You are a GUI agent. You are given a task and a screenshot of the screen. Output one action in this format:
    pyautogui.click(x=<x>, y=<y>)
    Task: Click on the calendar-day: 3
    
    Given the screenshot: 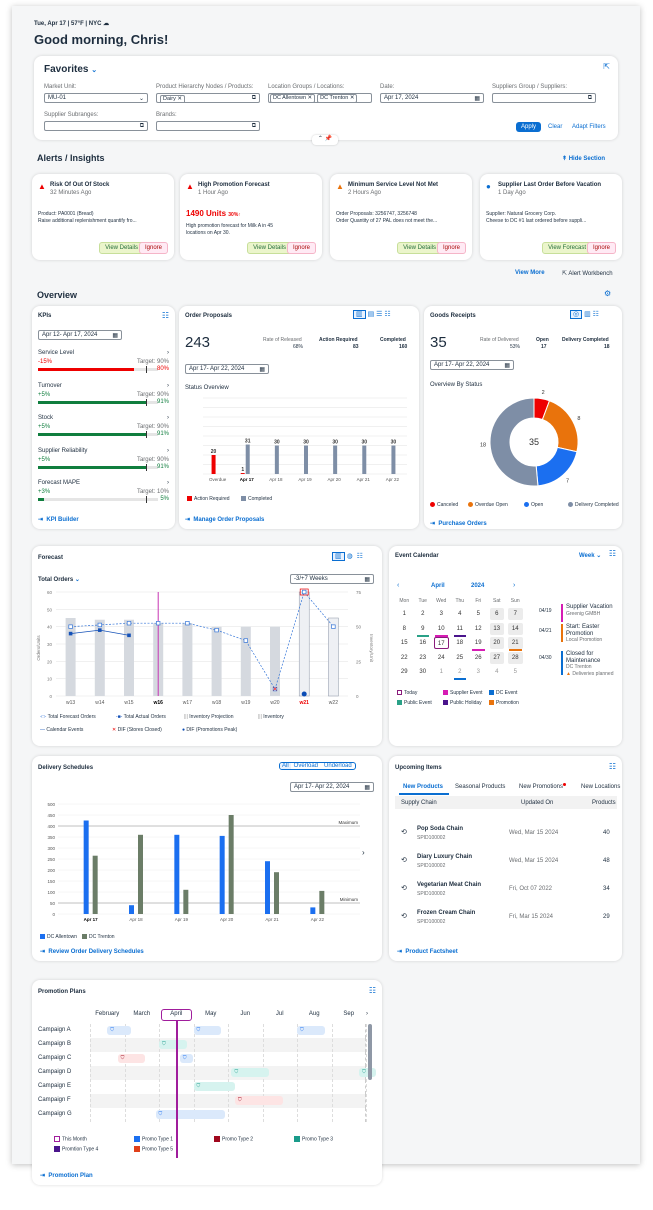 What is the action you would take?
    pyautogui.click(x=478, y=672)
    